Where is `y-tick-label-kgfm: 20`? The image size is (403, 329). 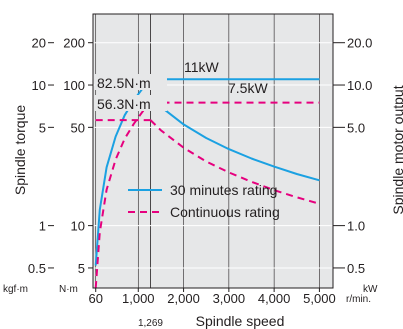
y-tick-label-kgfm: 20 is located at coordinates (39, 43).